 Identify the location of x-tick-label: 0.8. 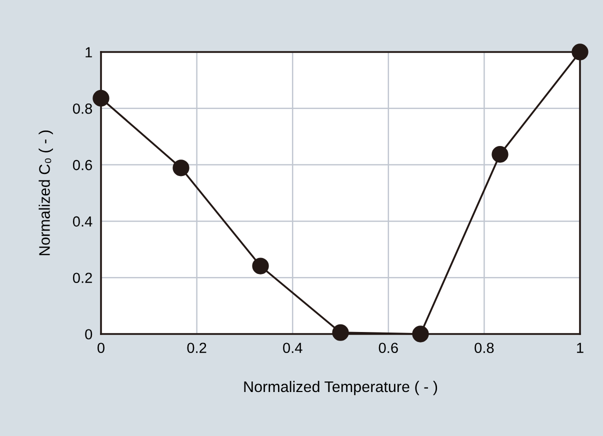
(484, 348).